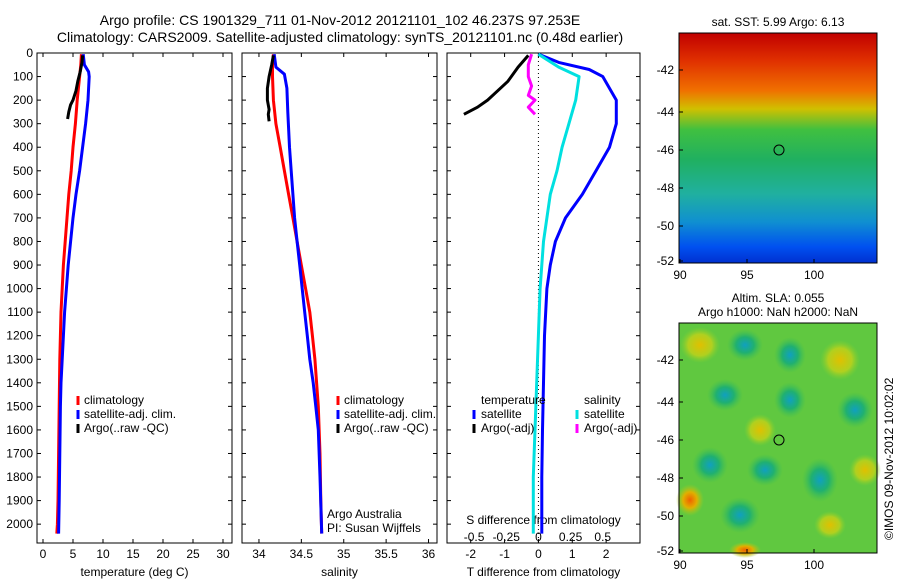 This screenshot has width=900, height=580. What do you see at coordinates (374, 528) in the screenshot?
I see `pi-name-label: PI: Susan Wijffels` at bounding box center [374, 528].